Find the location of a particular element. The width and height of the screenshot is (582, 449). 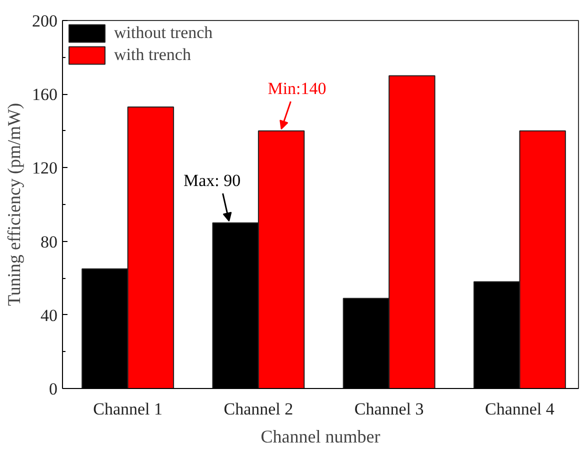

legend-label: with trench is located at coordinates (152, 55).